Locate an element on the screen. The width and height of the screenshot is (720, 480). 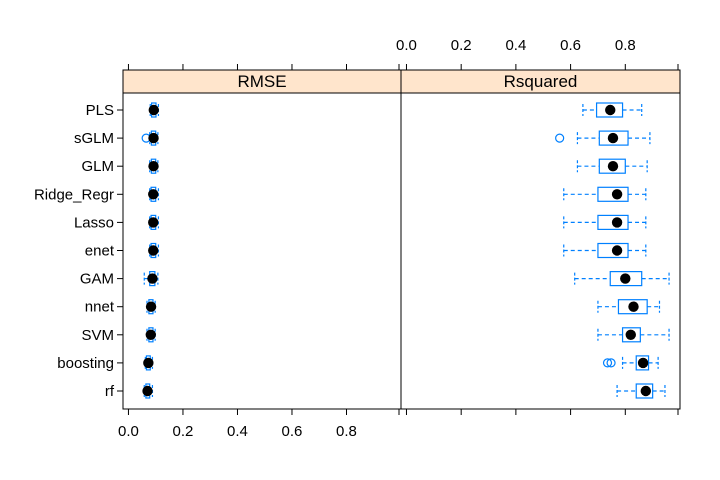
box-rsquared-glm is located at coordinates (612, 166).